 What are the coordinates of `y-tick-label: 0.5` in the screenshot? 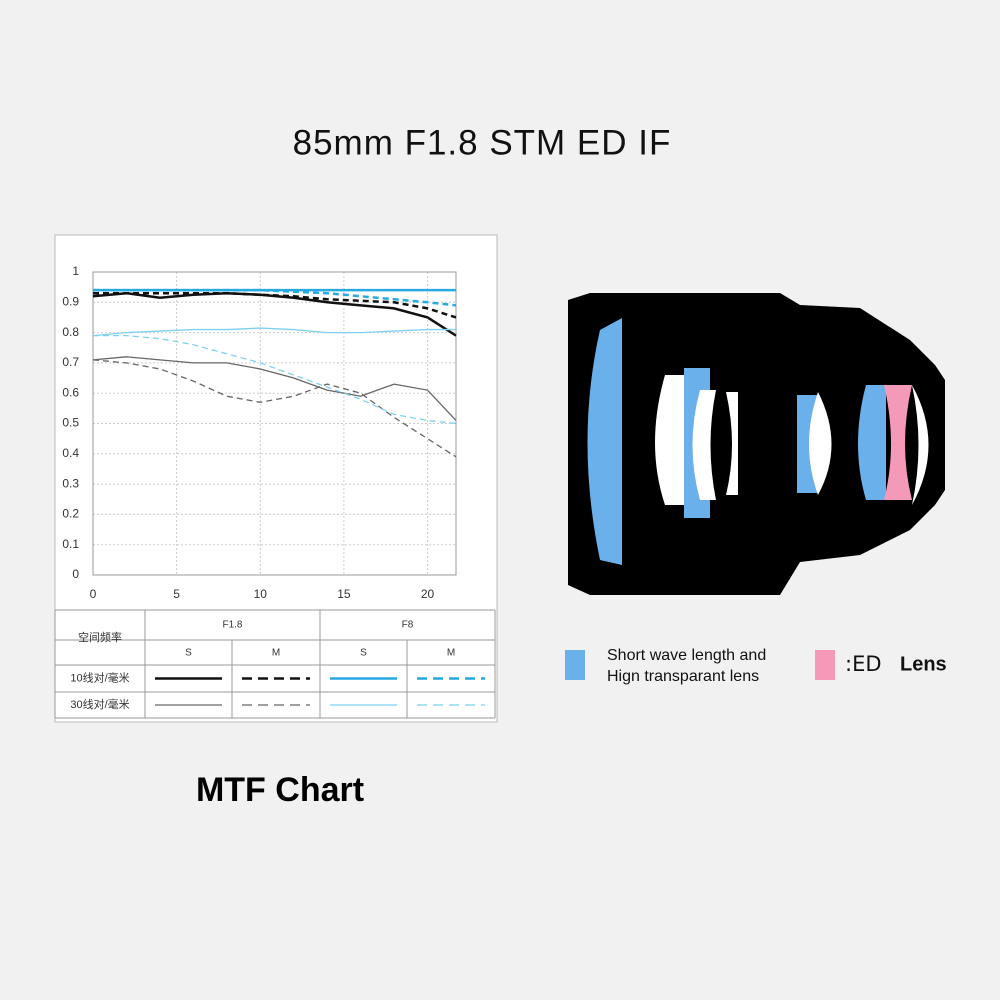 It's located at (70, 423).